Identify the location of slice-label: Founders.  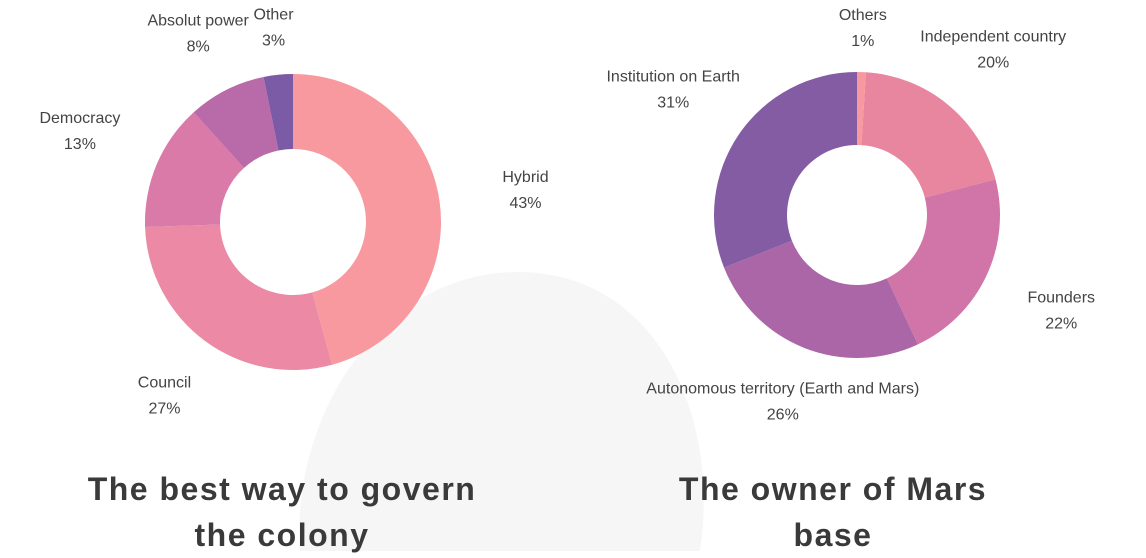
(1061, 297).